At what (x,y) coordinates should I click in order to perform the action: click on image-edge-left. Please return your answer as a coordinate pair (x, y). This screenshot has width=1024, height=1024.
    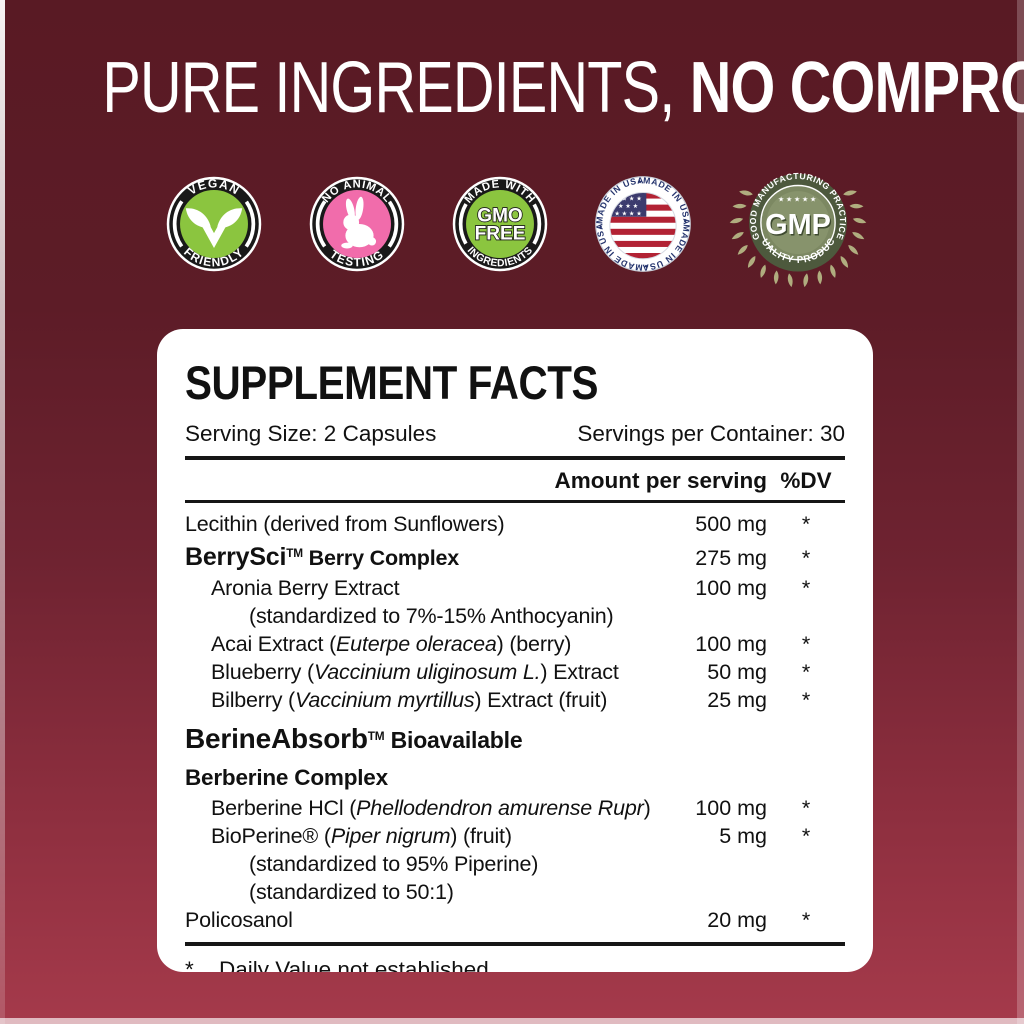
    Looking at the image, I should click on (2, 512).